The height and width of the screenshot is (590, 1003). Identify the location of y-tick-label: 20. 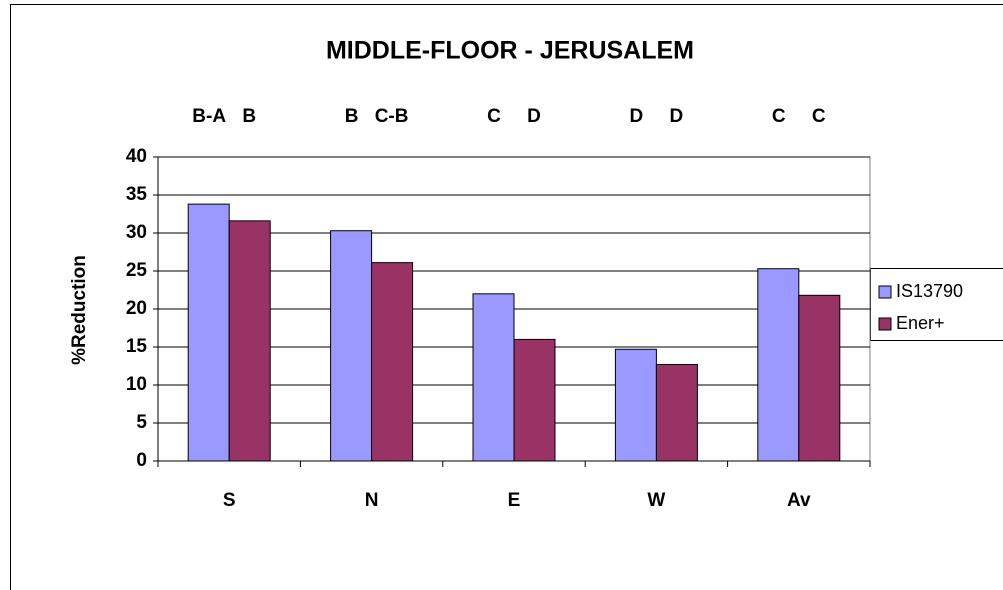
(136, 308).